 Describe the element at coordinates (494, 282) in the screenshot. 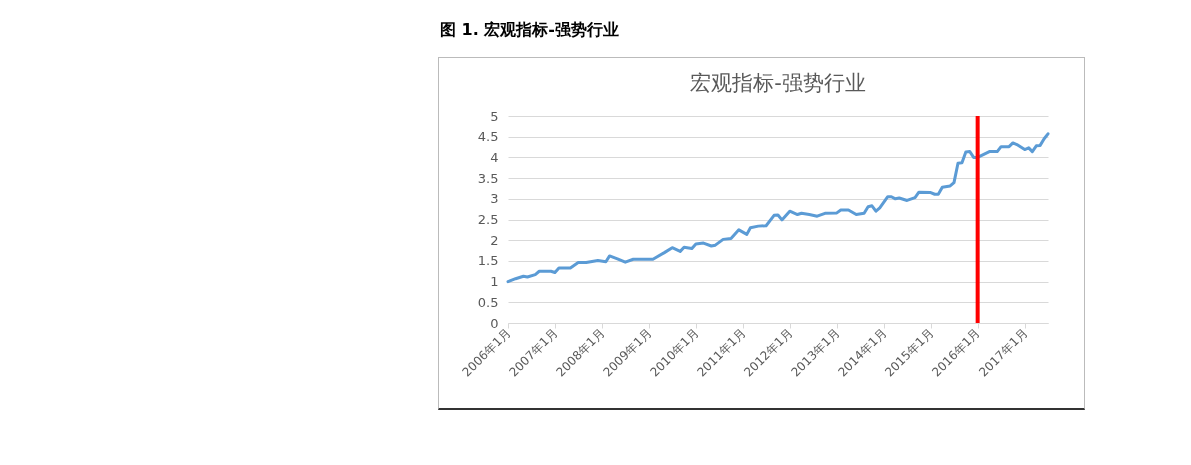

I see `y-tick-label: 1` at that location.